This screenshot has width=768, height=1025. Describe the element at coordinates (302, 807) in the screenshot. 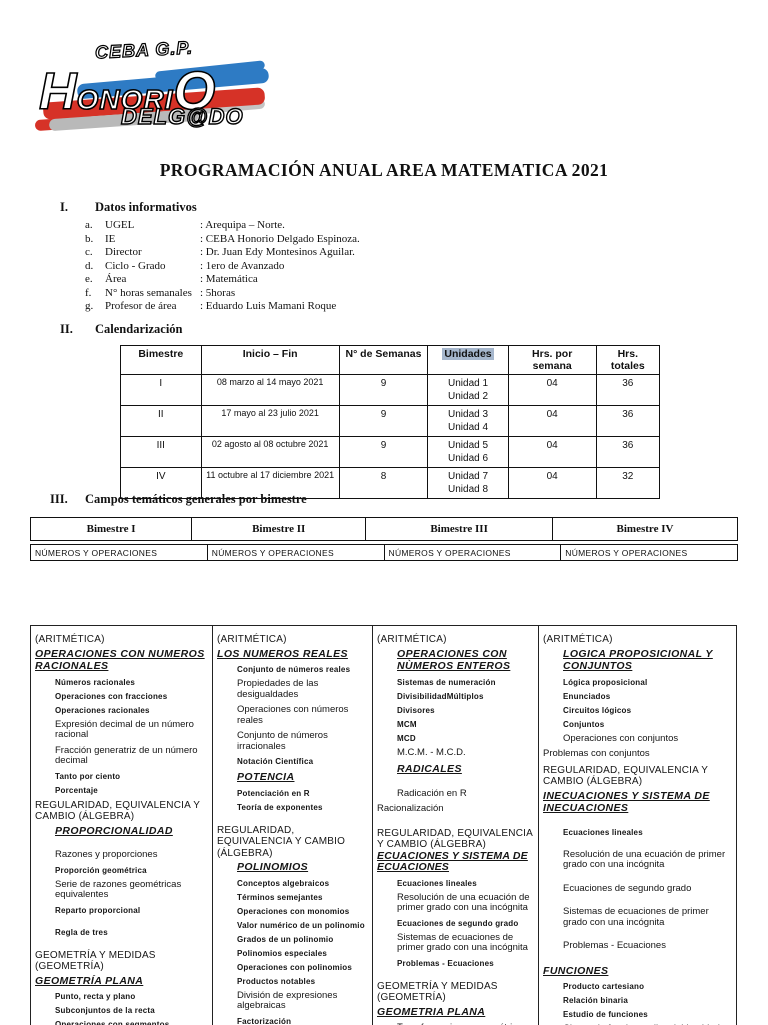

I see `curriculum-item: Teoría de exponentes` at that location.